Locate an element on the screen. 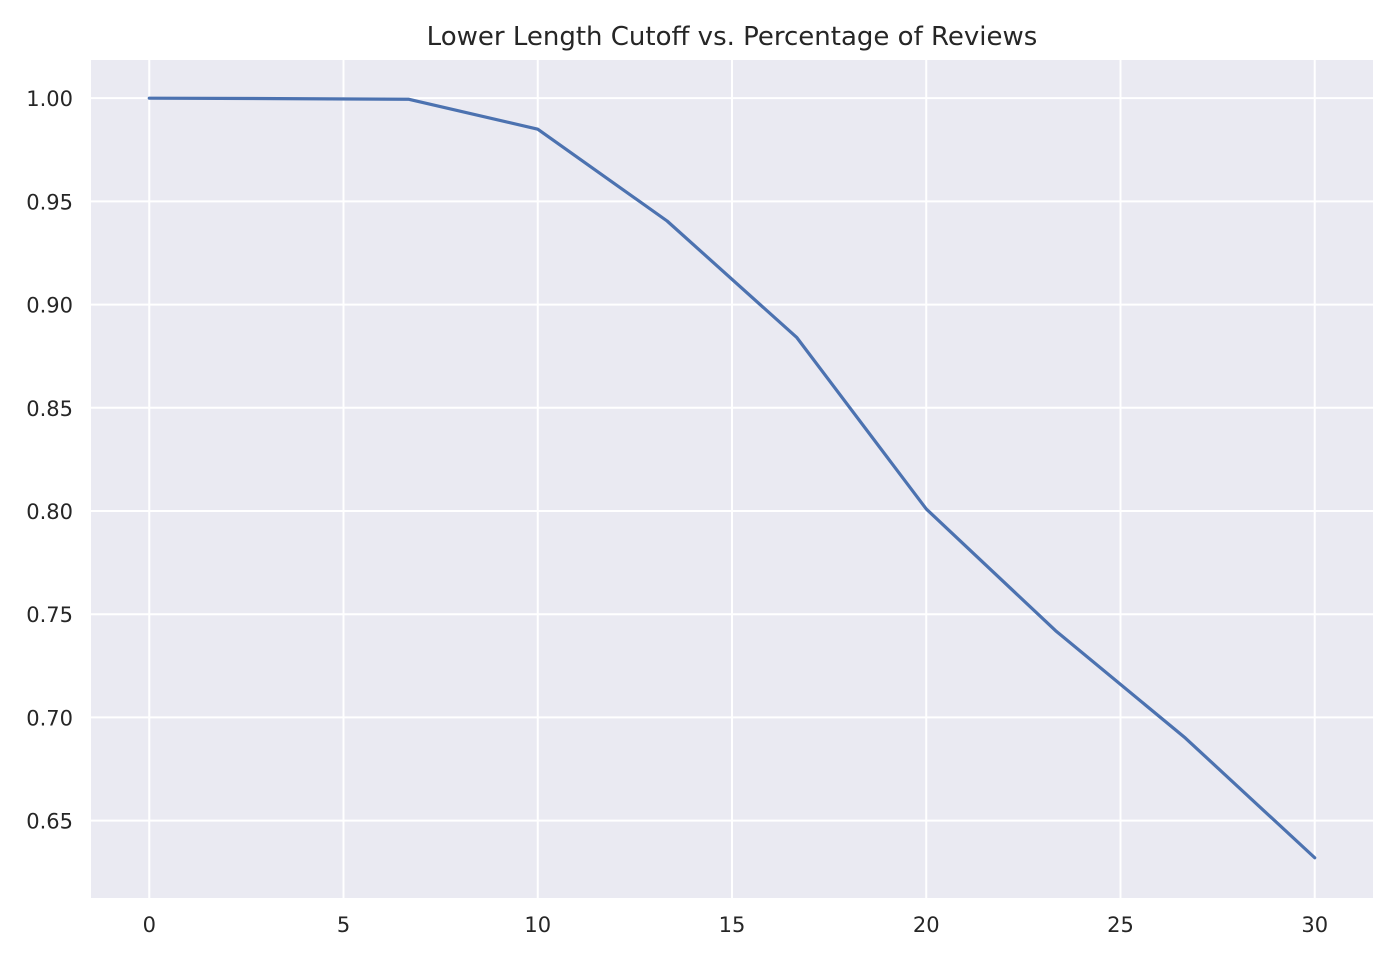 This screenshot has width=1400, height=963. x-tick-label: 0 is located at coordinates (149, 925).